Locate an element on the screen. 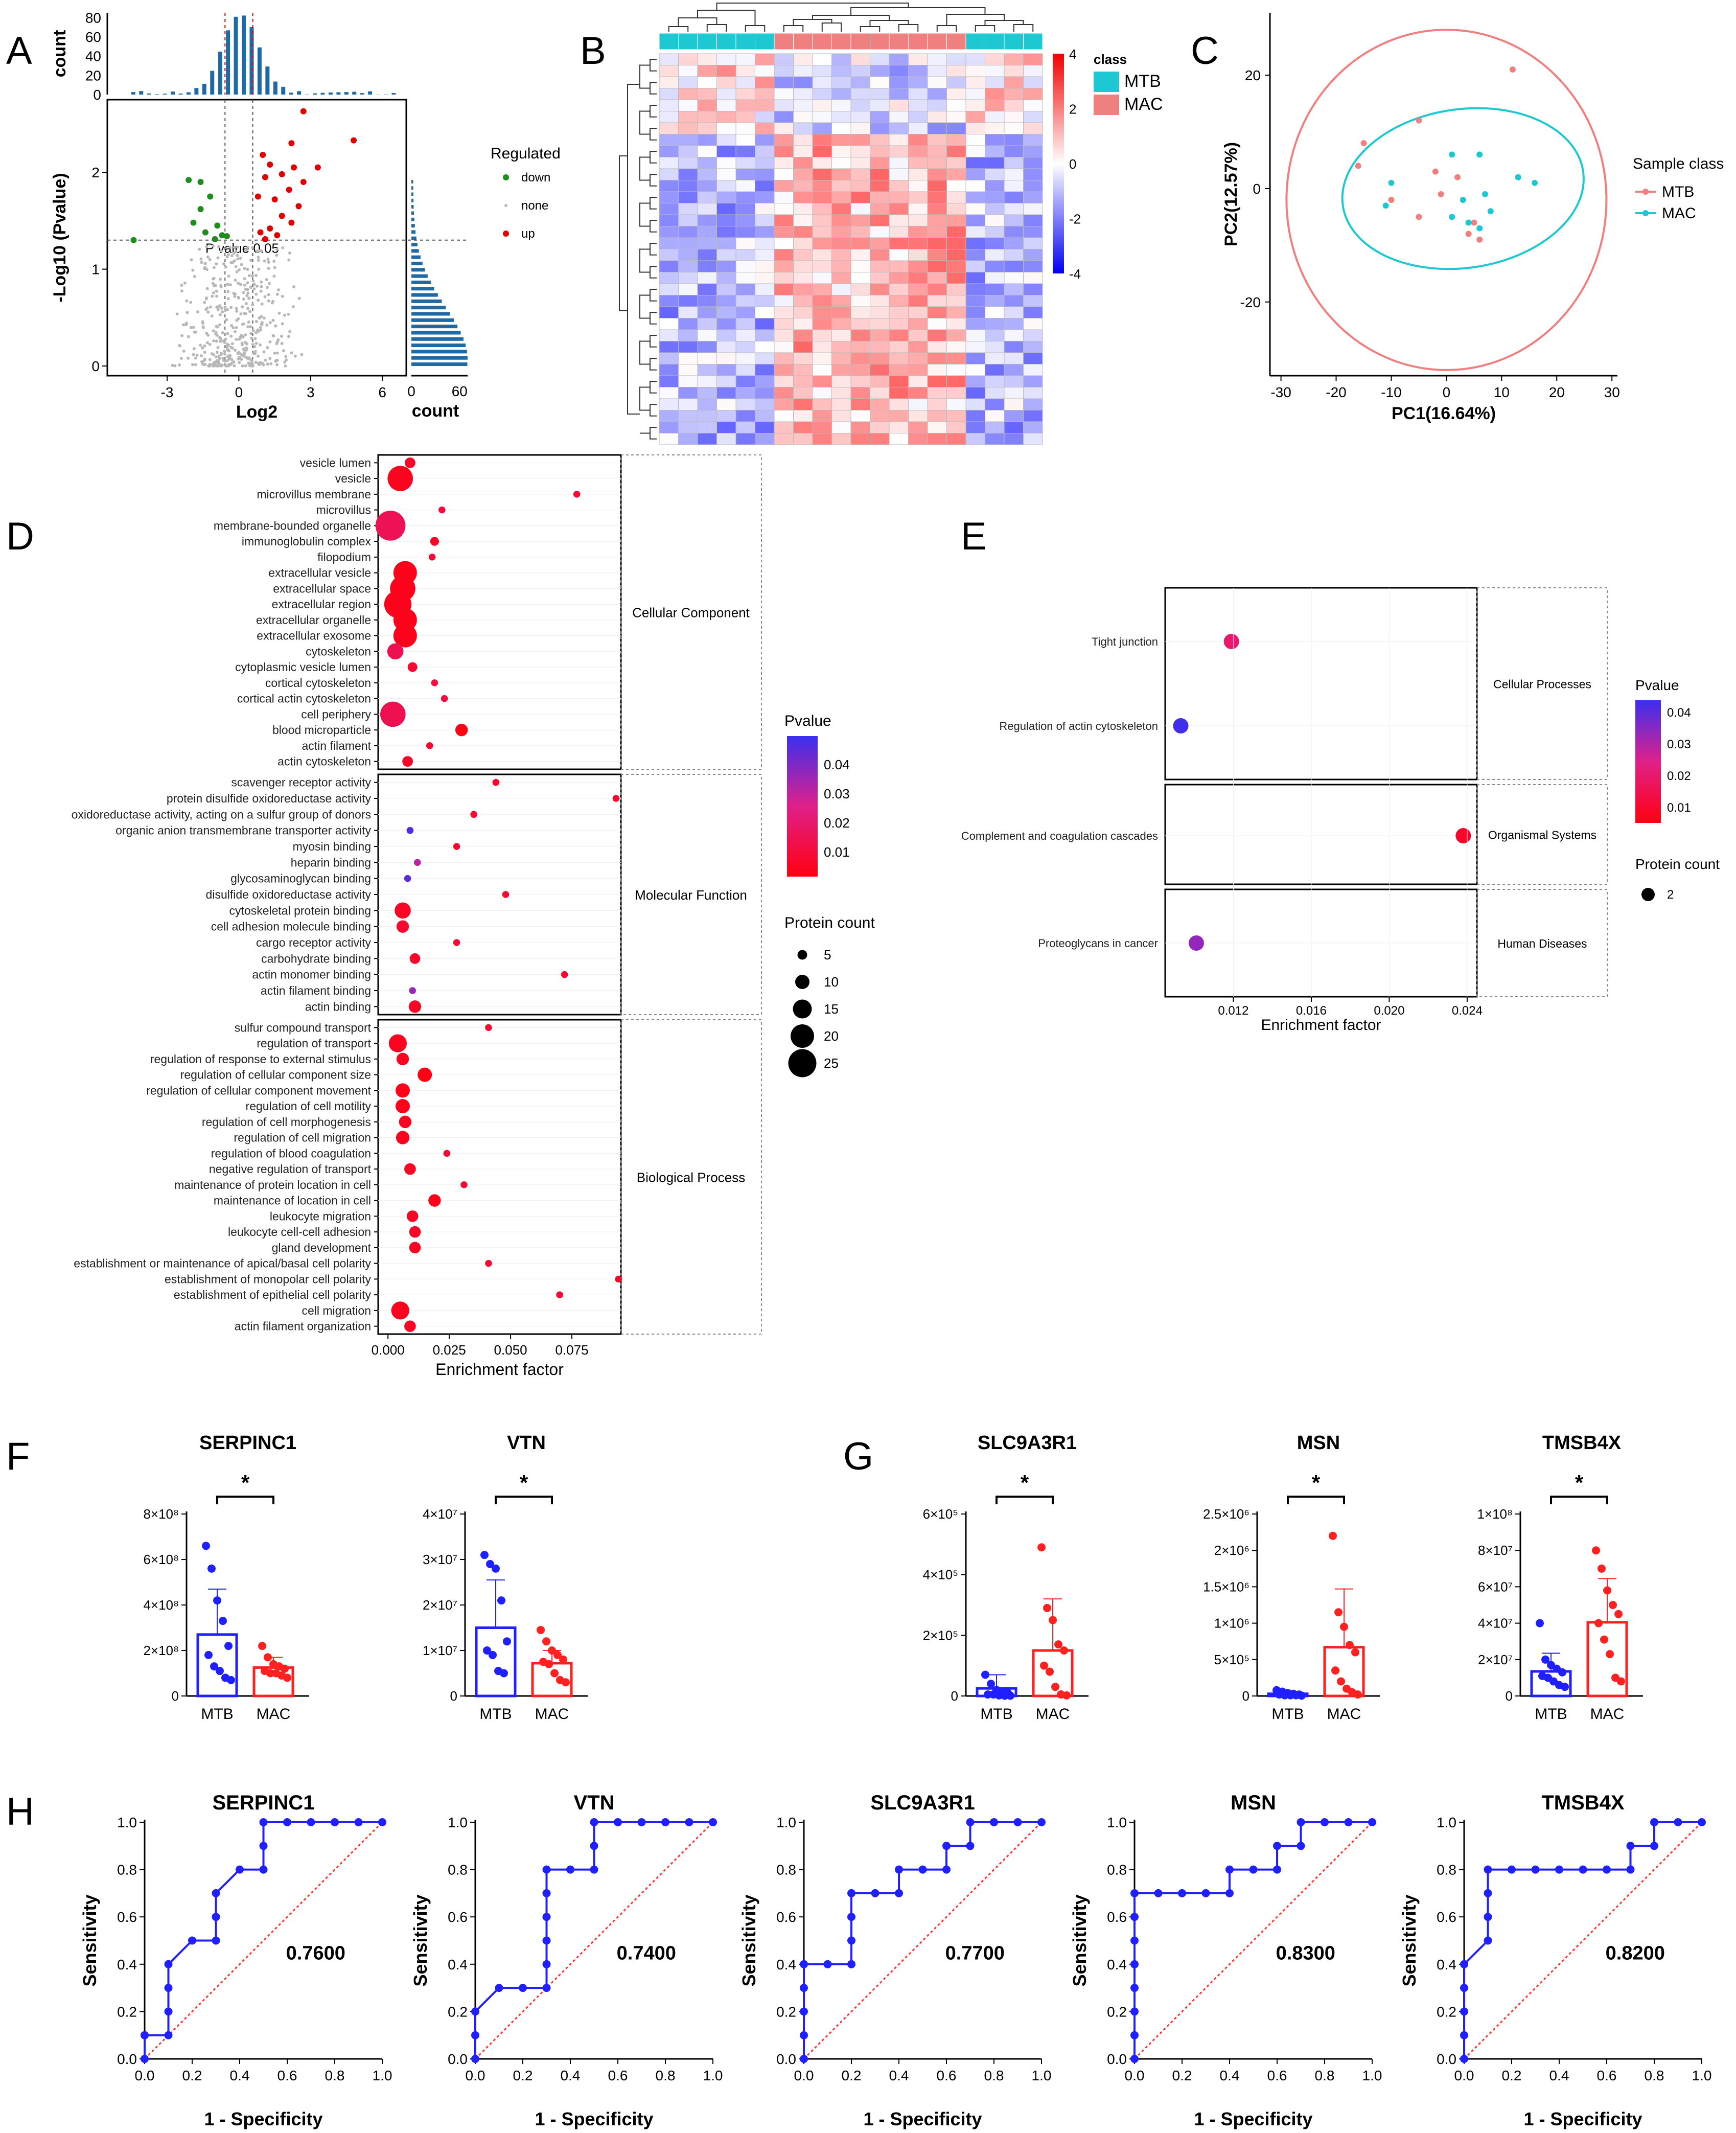  tick-label: 3×10⁷ is located at coordinates (440, 1559).